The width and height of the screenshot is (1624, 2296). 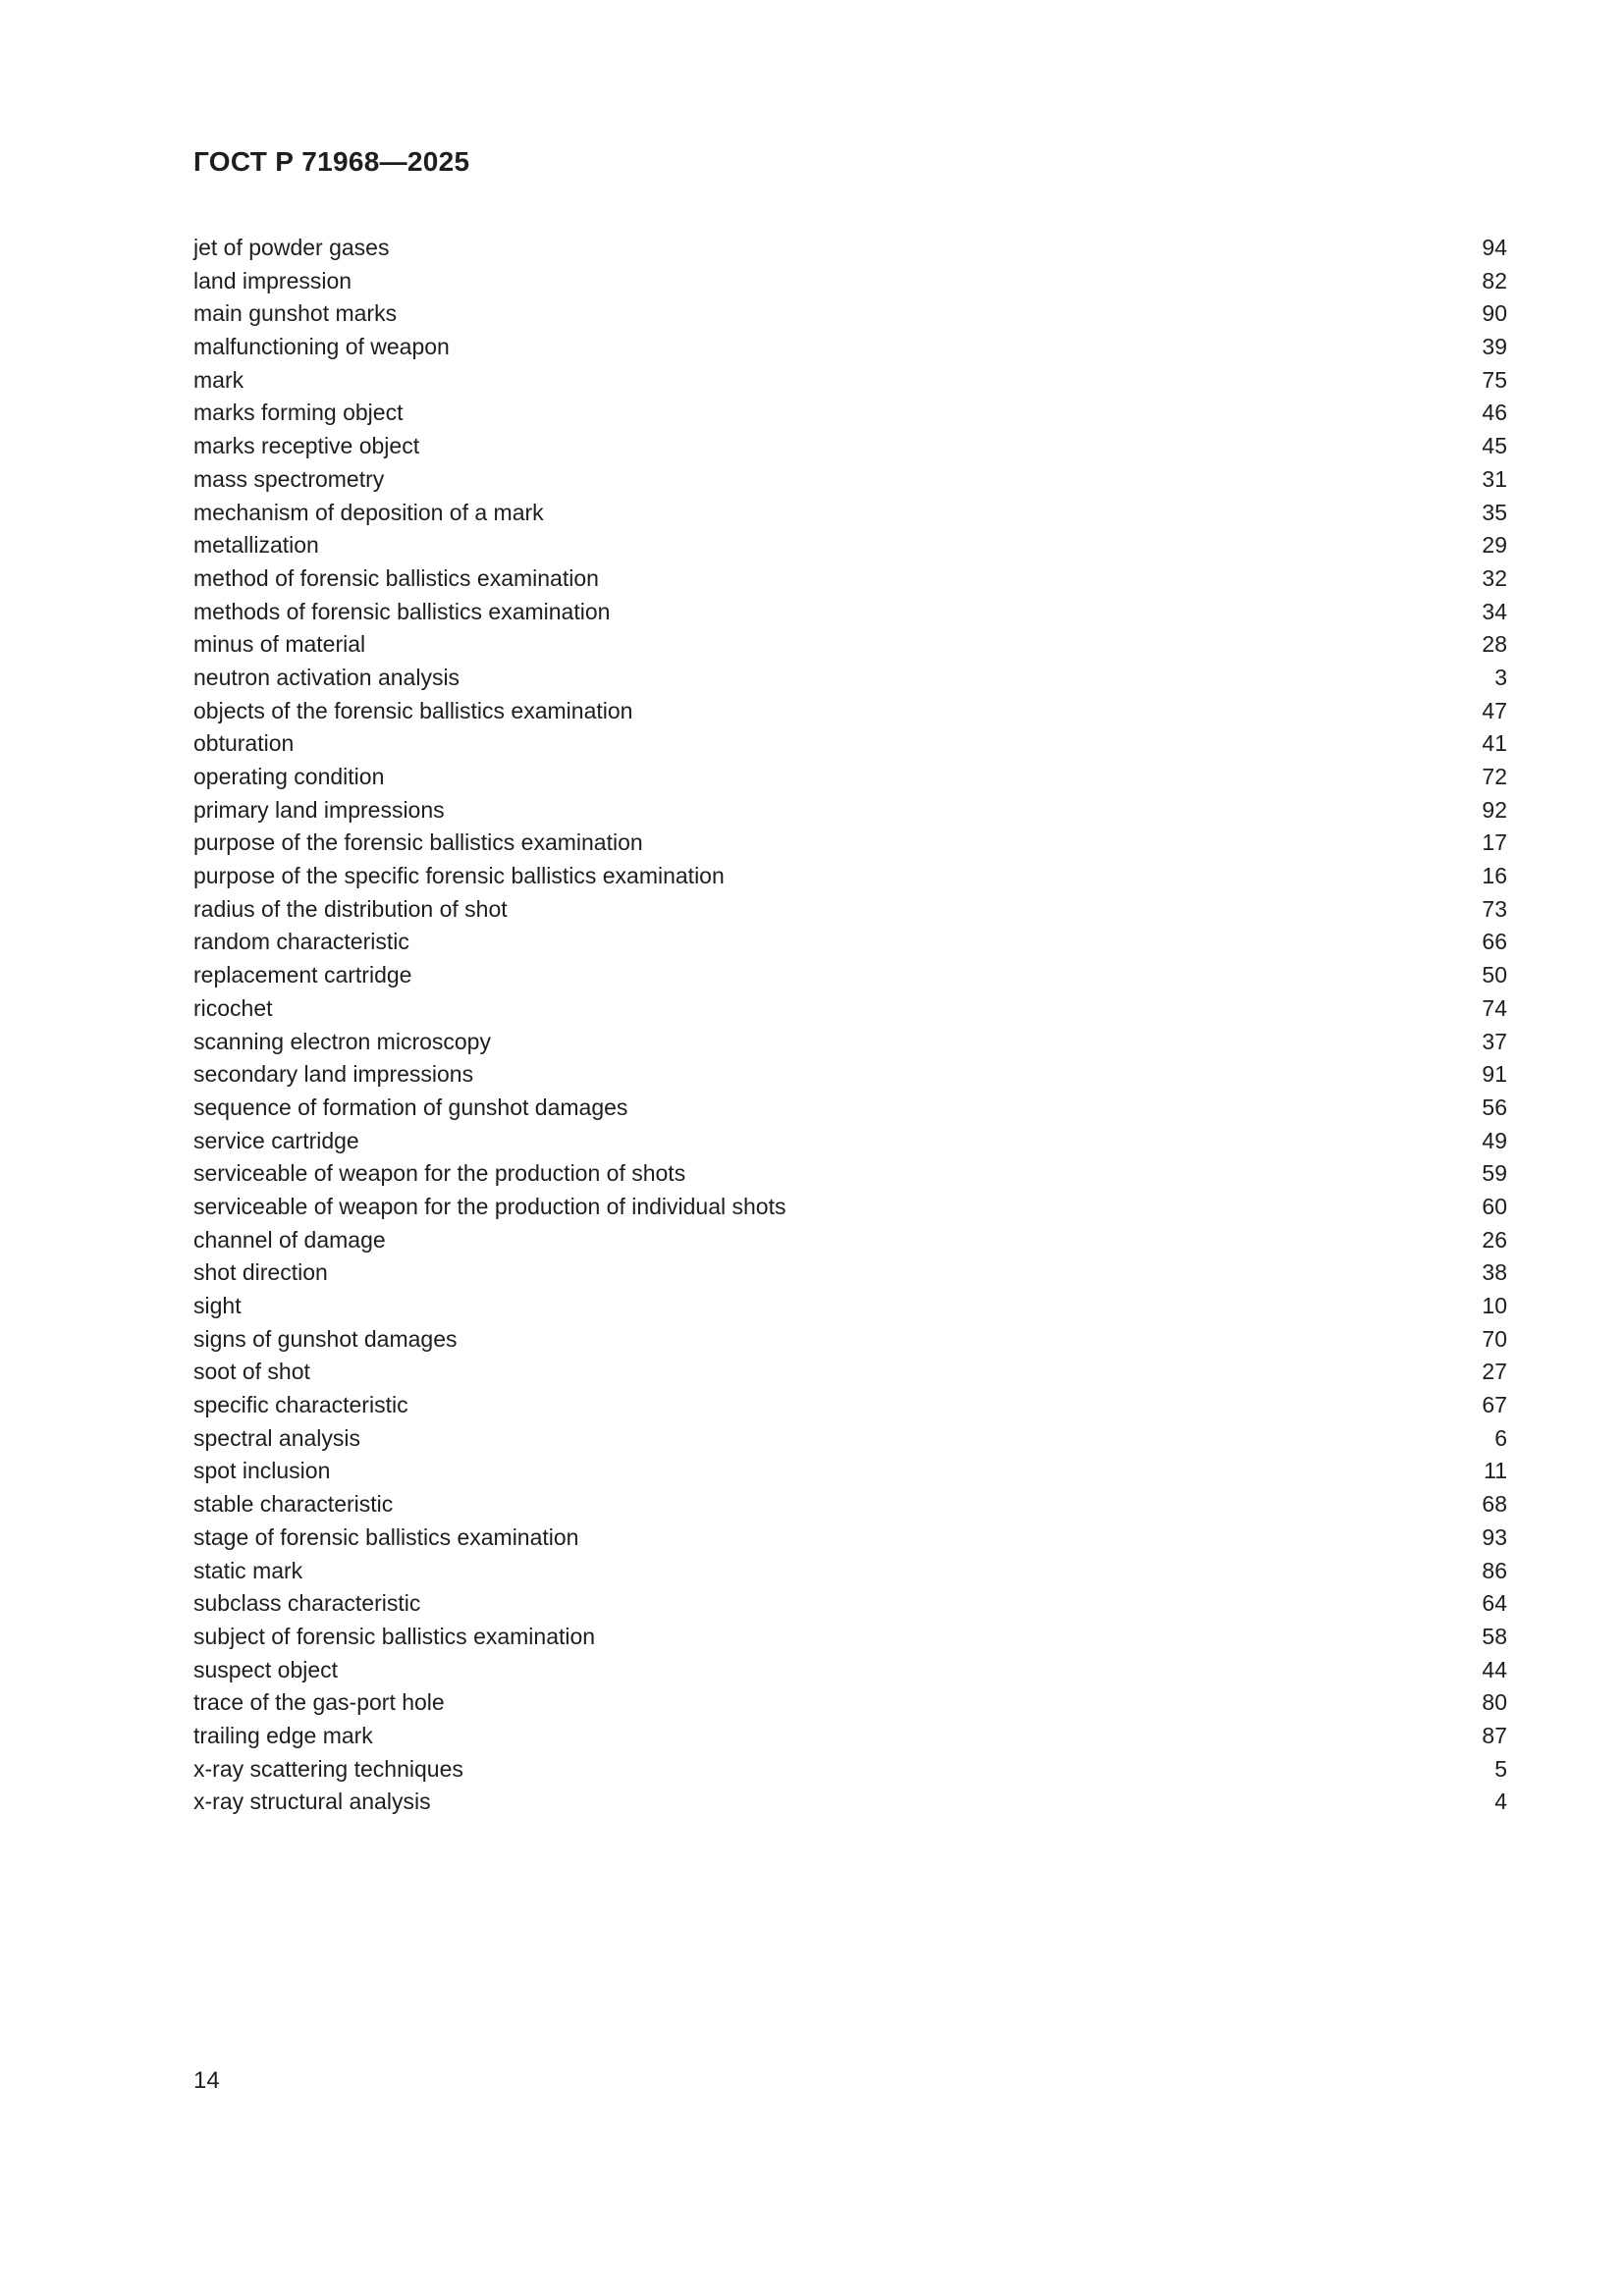 I want to click on index-entry-row: neutron activation analysis 3, so click(x=850, y=678).